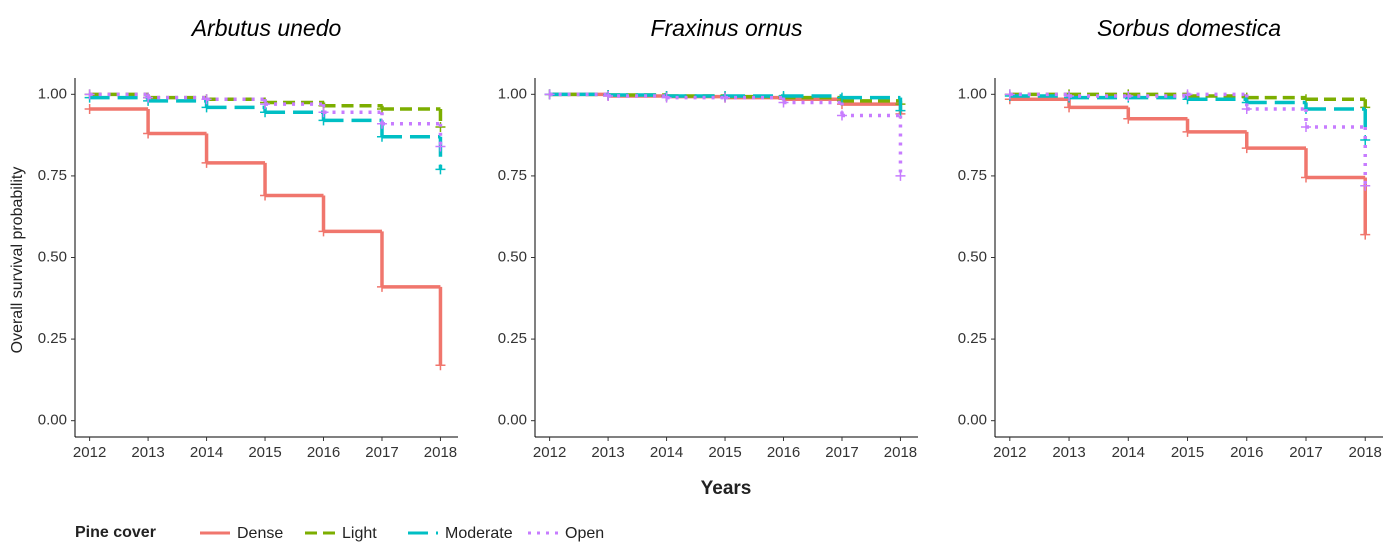  What do you see at coordinates (726, 28) in the screenshot?
I see `panel-title: Fraxinus ornus` at bounding box center [726, 28].